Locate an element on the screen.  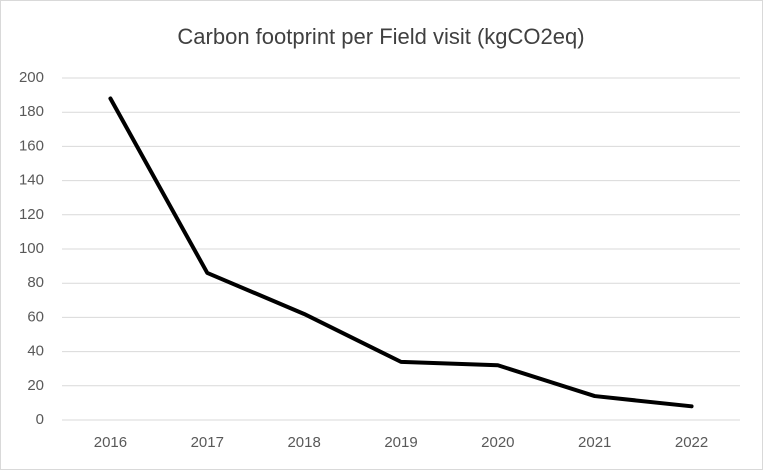
x-tick-label: 2017 is located at coordinates (207, 442).